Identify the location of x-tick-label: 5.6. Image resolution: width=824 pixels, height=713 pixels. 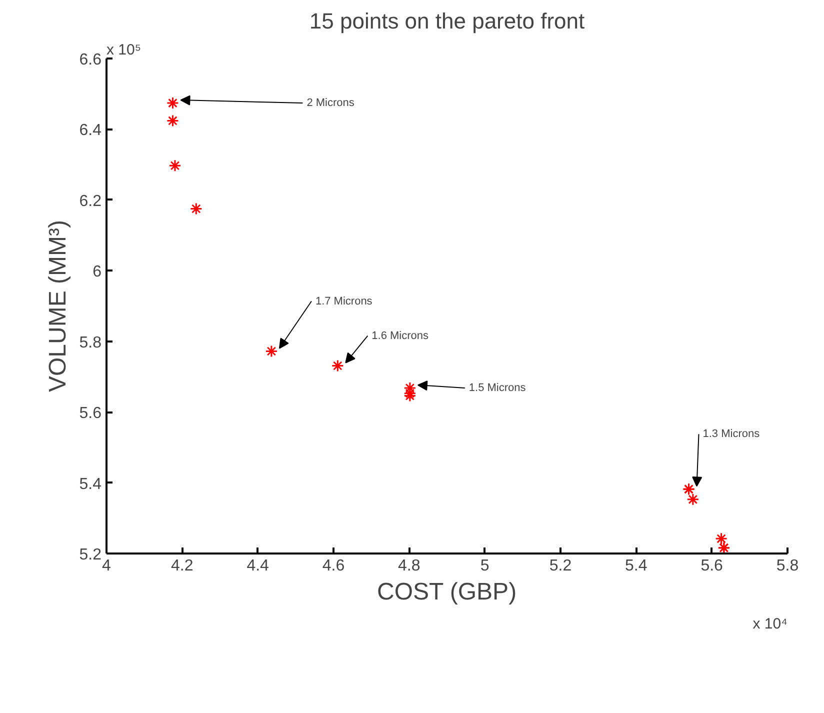
(712, 566).